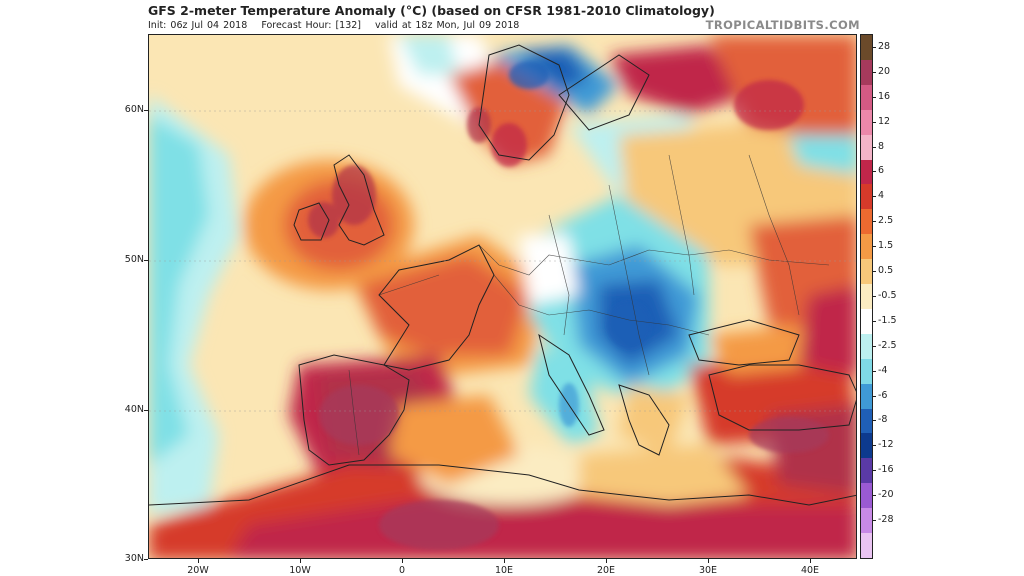 The width and height of the screenshot is (1024, 576). What do you see at coordinates (884, 121) in the screenshot?
I see `colorbar-label: 12` at bounding box center [884, 121].